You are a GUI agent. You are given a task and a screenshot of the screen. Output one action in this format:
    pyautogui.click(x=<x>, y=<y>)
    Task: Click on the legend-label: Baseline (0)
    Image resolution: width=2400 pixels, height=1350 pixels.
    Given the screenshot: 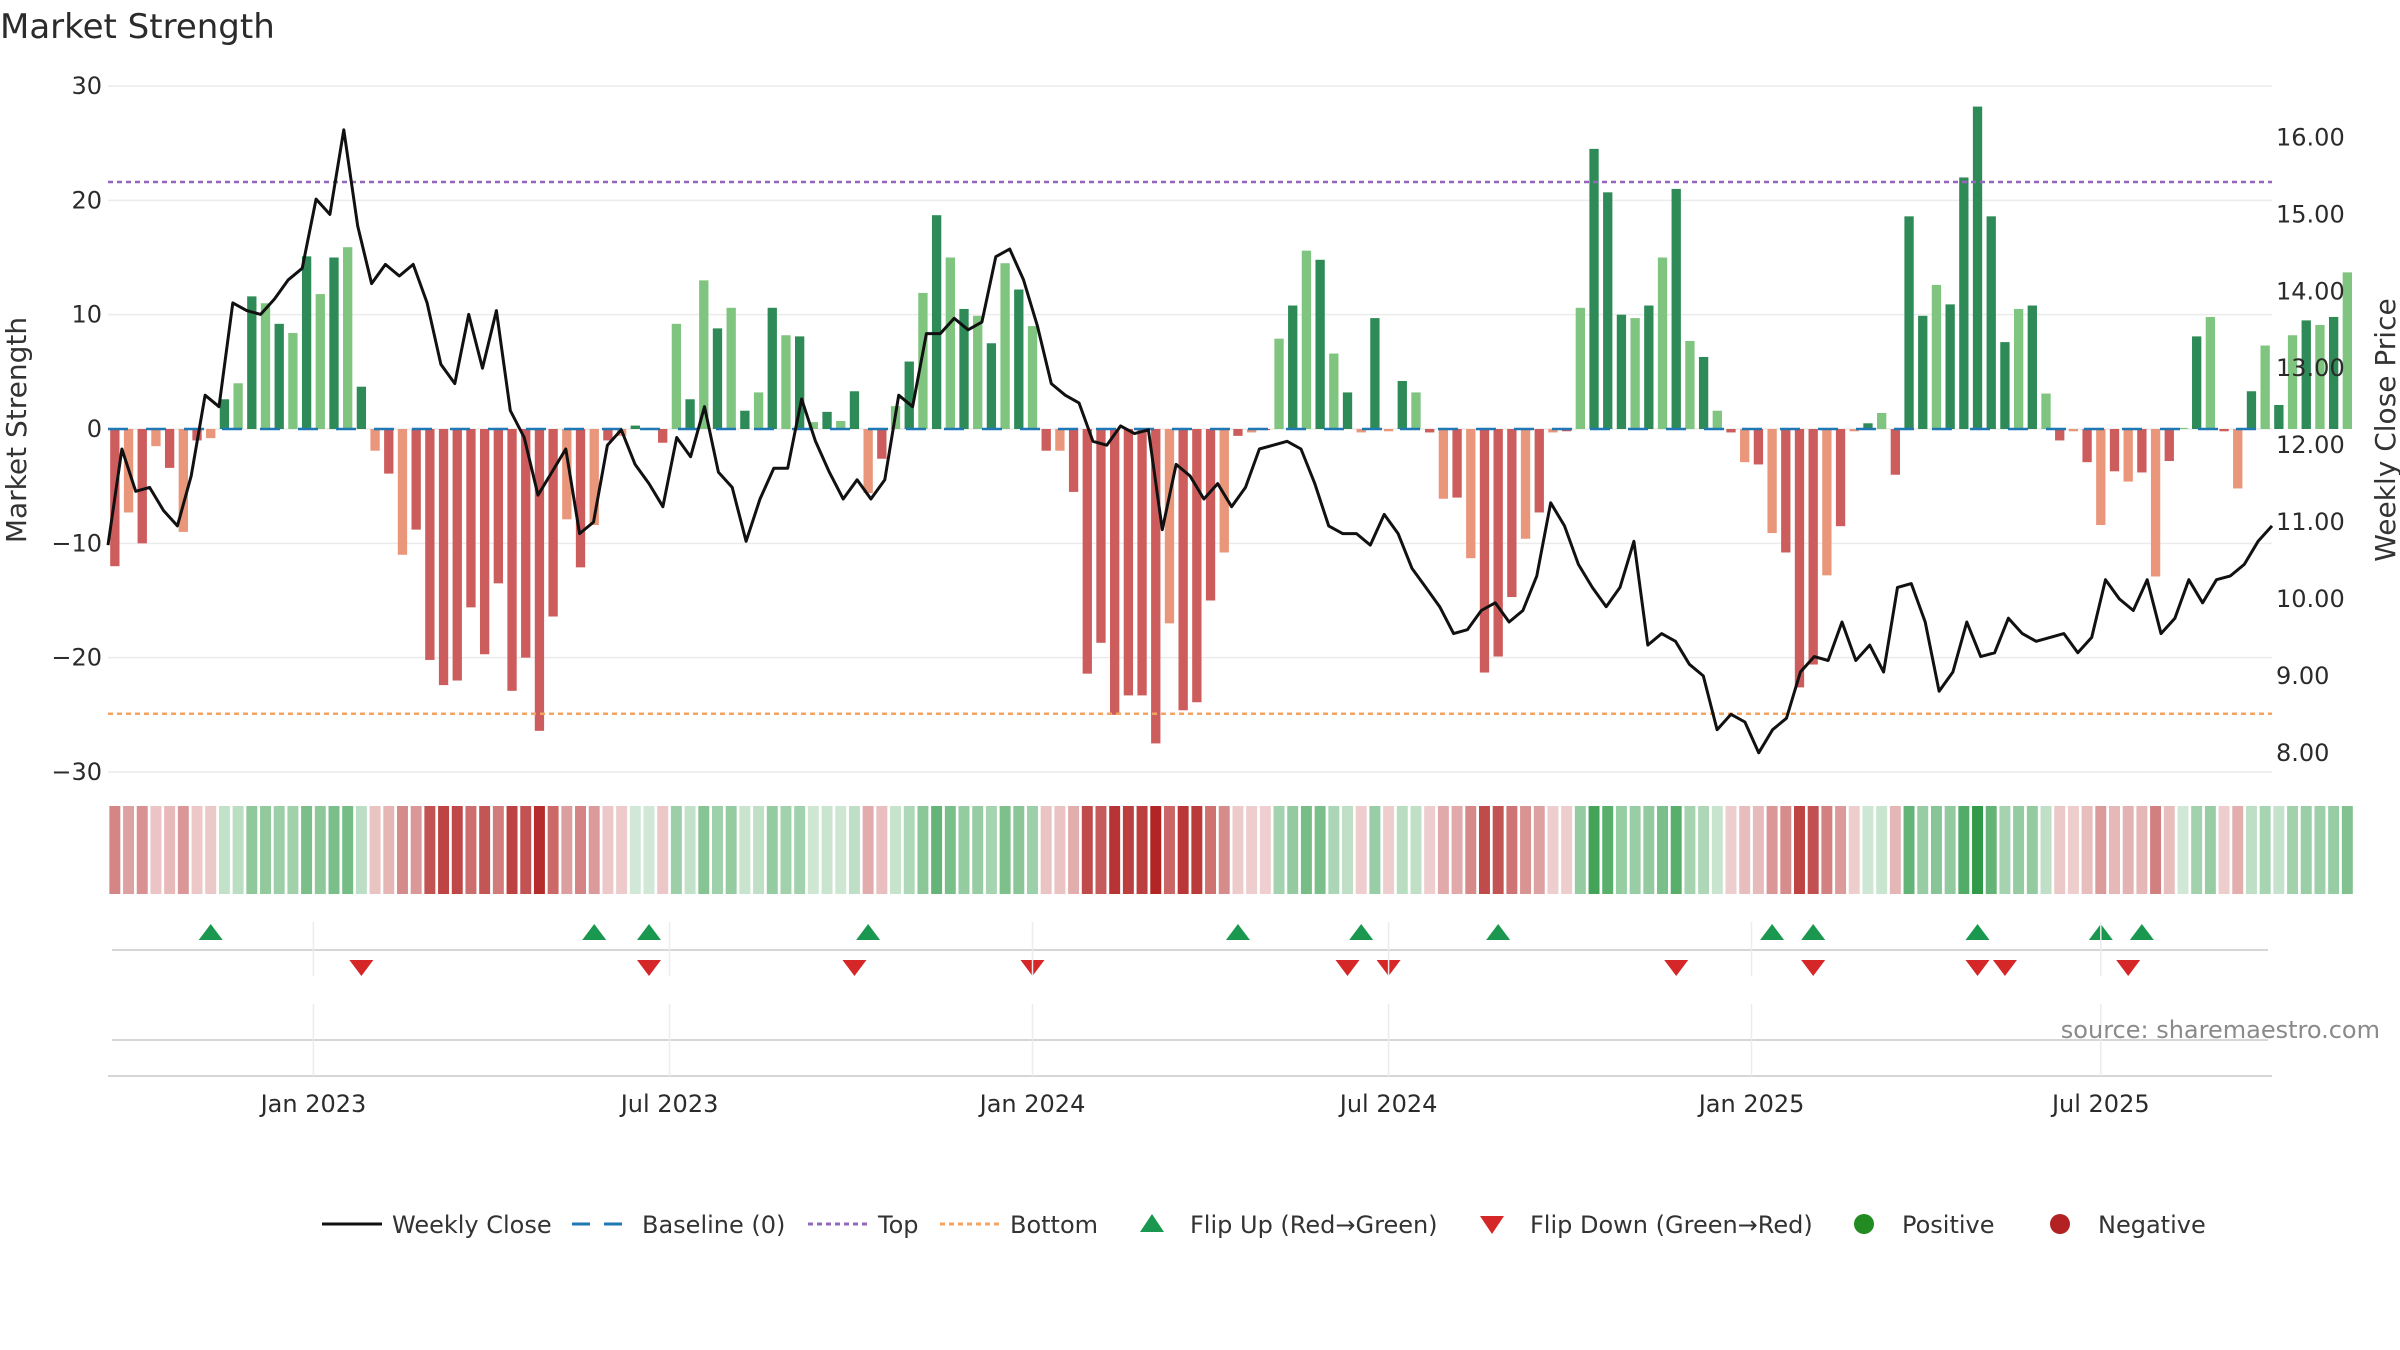 What is the action you would take?
    pyautogui.click(x=713, y=1225)
    